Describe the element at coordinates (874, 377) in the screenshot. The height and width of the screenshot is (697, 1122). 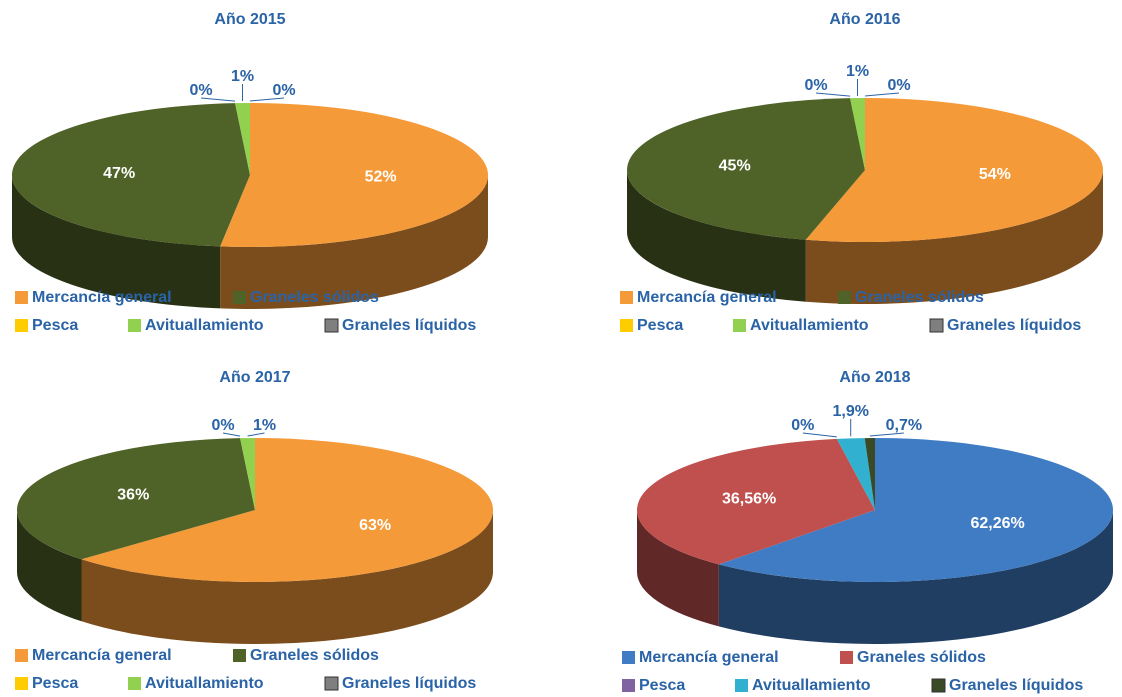
I see `chart-title: Año 2018` at that location.